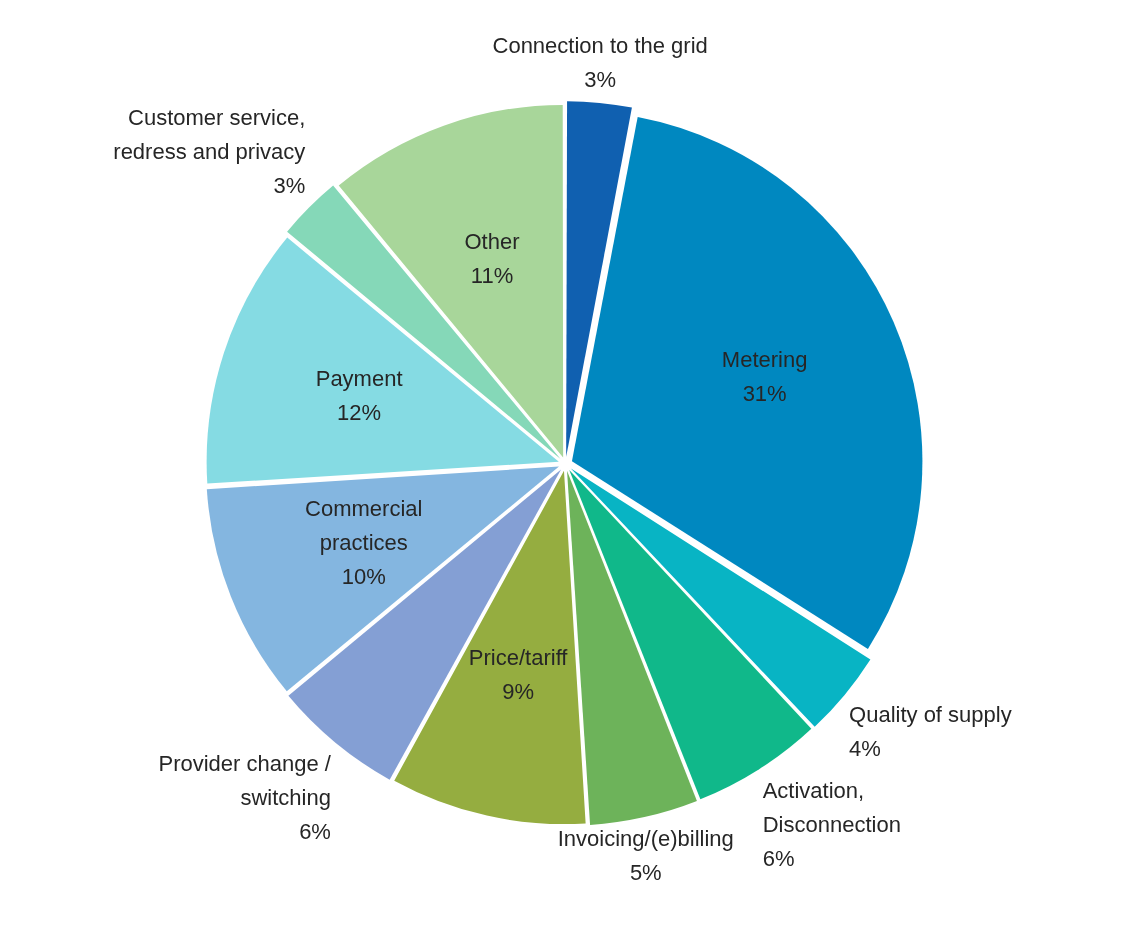 Image resolution: width=1131 pixels, height=938 pixels. I want to click on data-label: 10%, so click(363, 576).